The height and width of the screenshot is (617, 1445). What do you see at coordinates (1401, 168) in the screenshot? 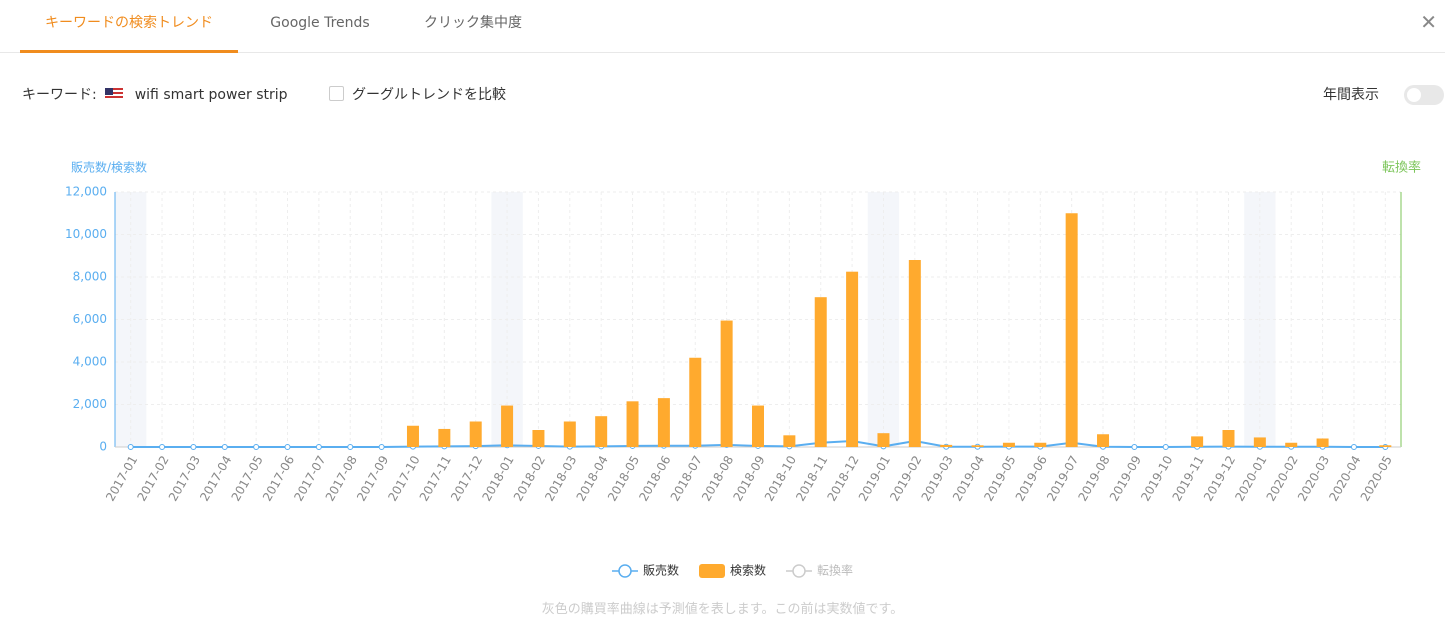
I see `y2-axis-title: 転換率` at bounding box center [1401, 168].